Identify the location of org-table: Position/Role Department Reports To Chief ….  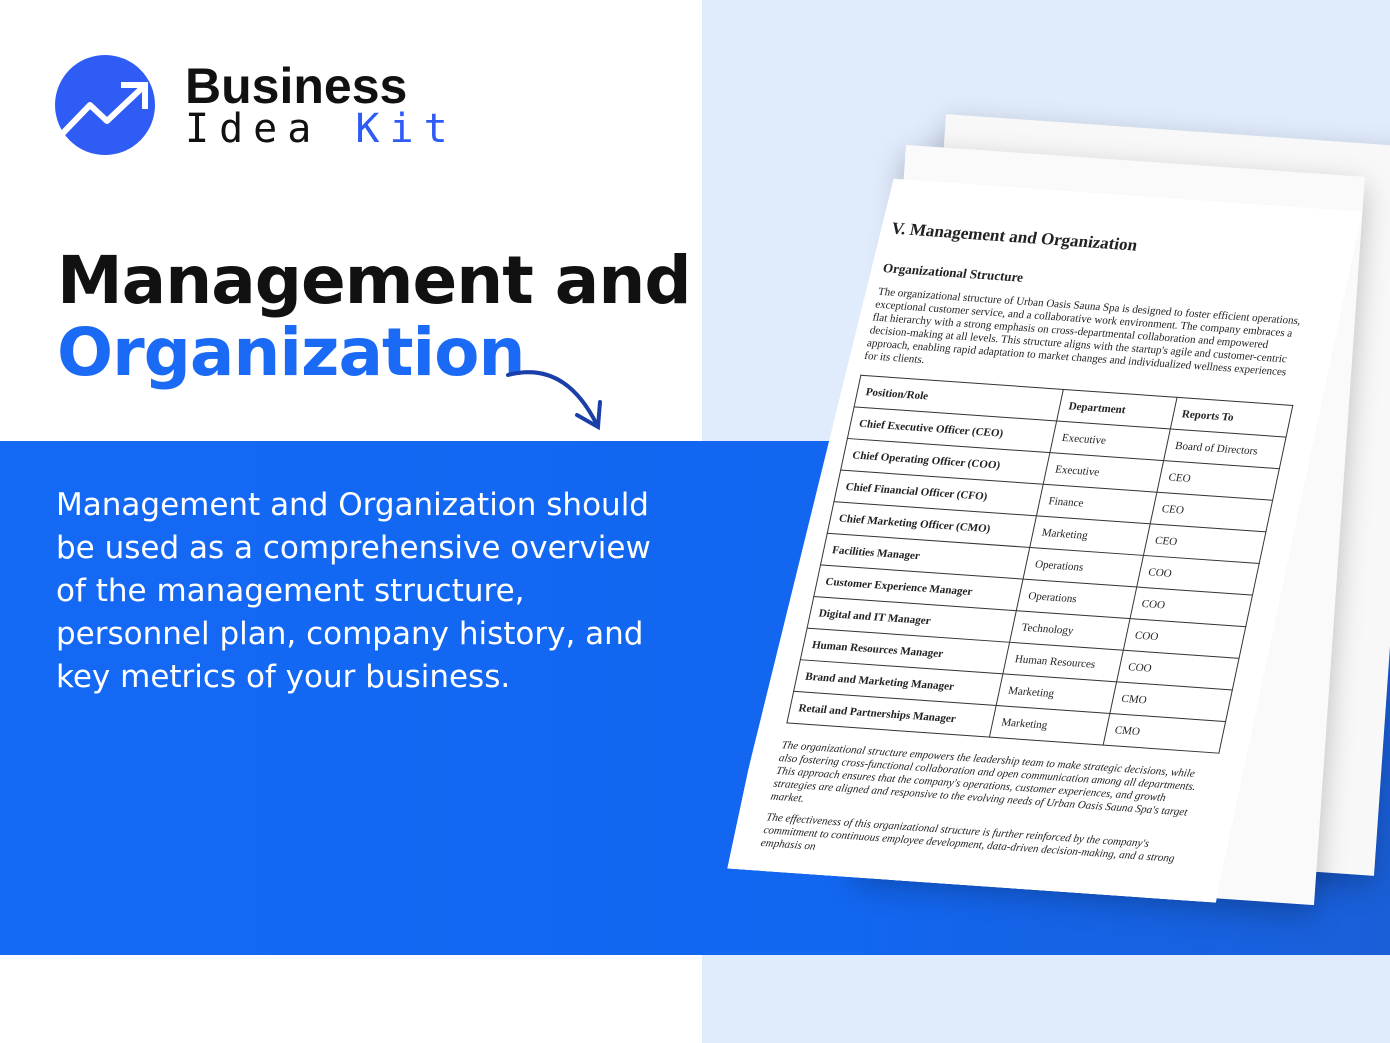
(1039, 564).